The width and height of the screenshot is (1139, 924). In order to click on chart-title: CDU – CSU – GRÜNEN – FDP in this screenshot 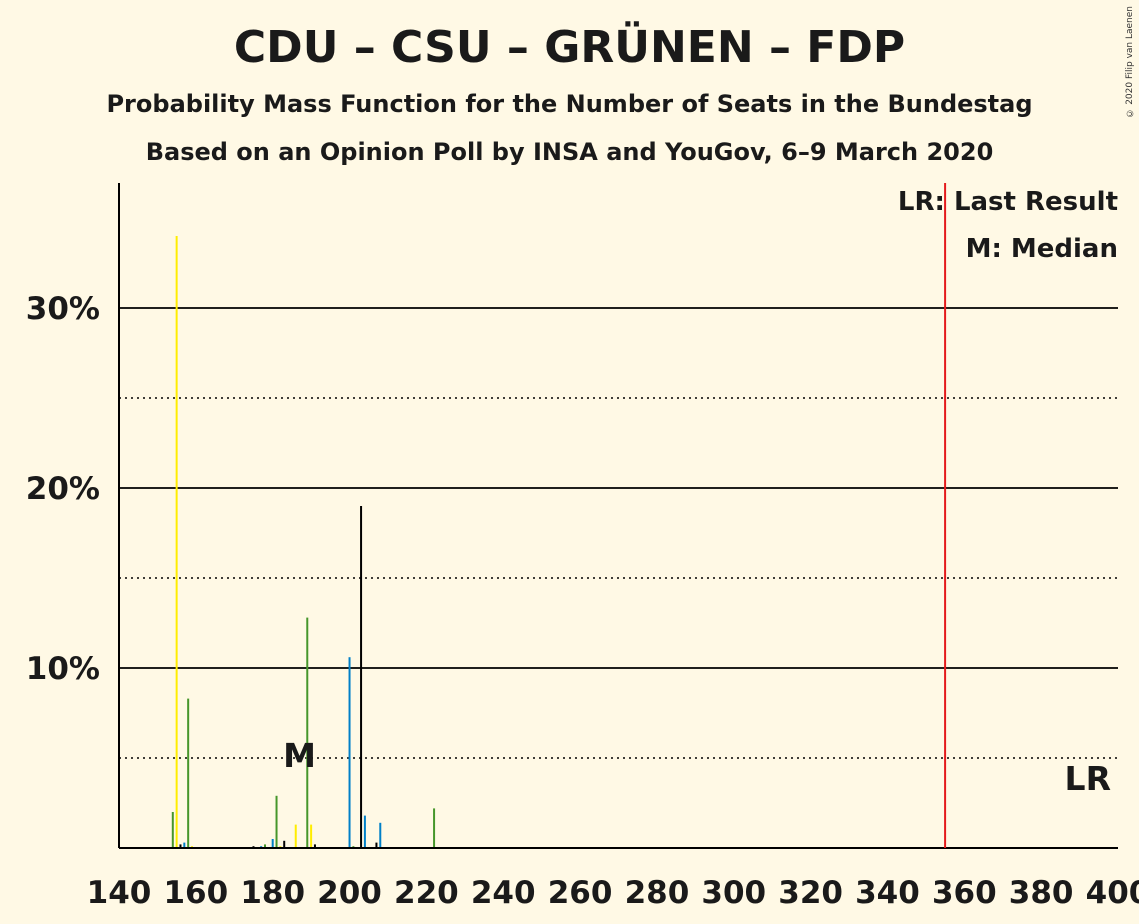, I will do `click(569, 47)`.